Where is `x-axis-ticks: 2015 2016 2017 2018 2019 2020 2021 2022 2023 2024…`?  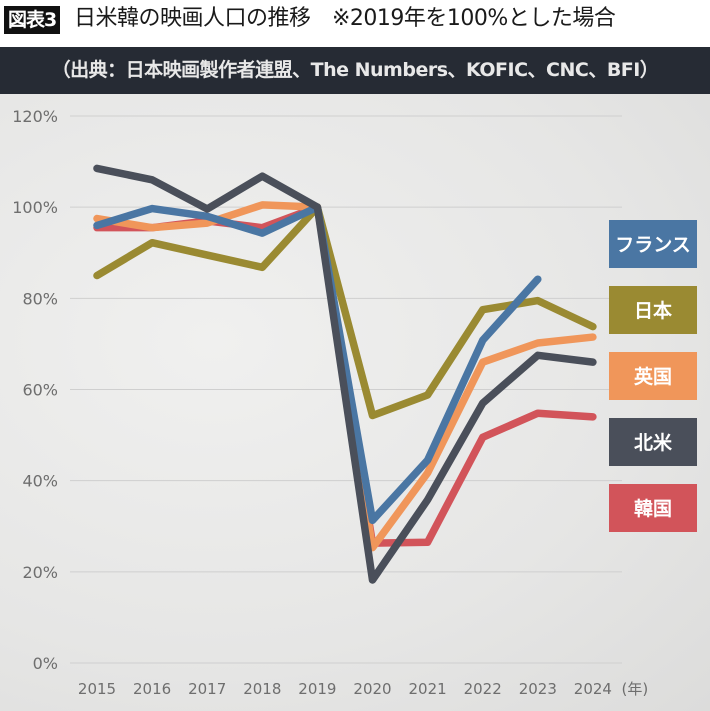 x-axis-ticks: 2015 2016 2017 2018 2019 2020 2021 2022 2023 2024… is located at coordinates (363, 689).